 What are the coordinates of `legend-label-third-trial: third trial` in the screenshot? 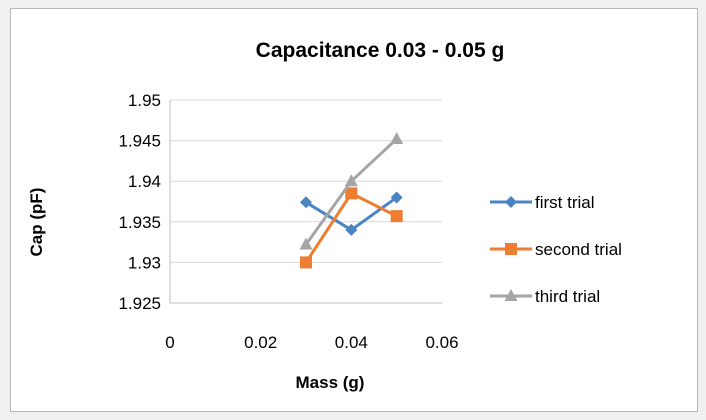 It's located at (567, 296).